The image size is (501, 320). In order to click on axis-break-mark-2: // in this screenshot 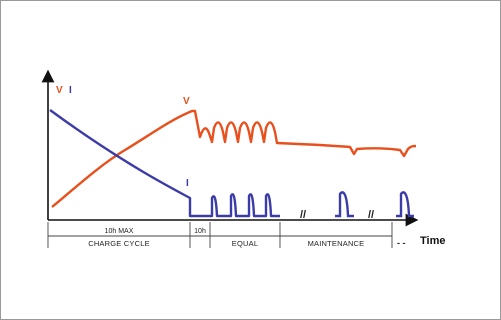, I will do `click(371, 215)`.